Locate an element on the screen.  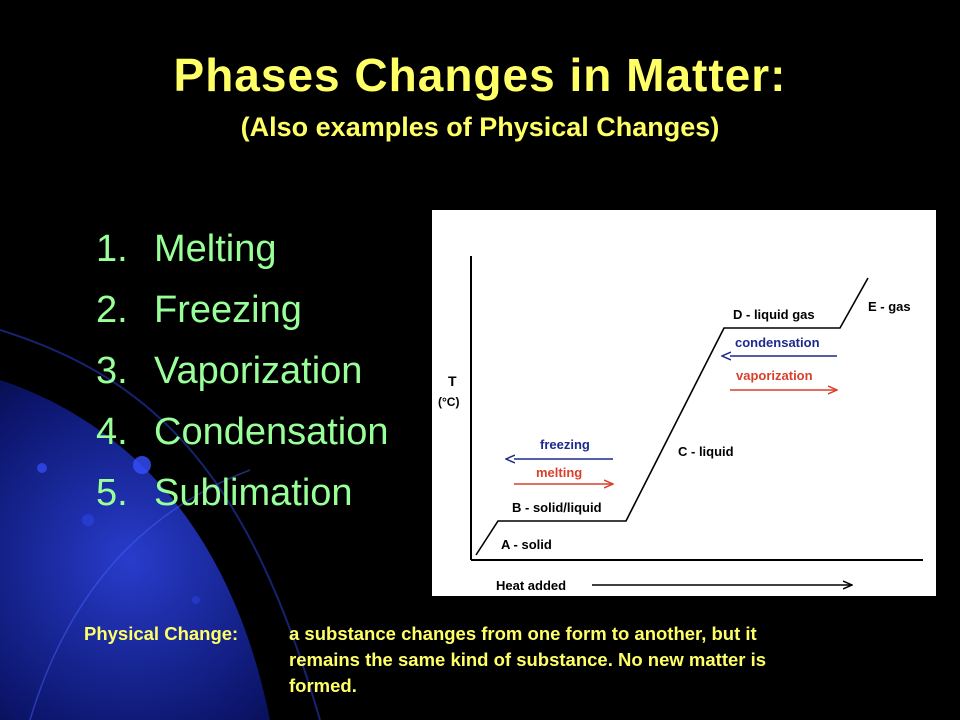
list-label: Condensation is located at coordinates (271, 432).